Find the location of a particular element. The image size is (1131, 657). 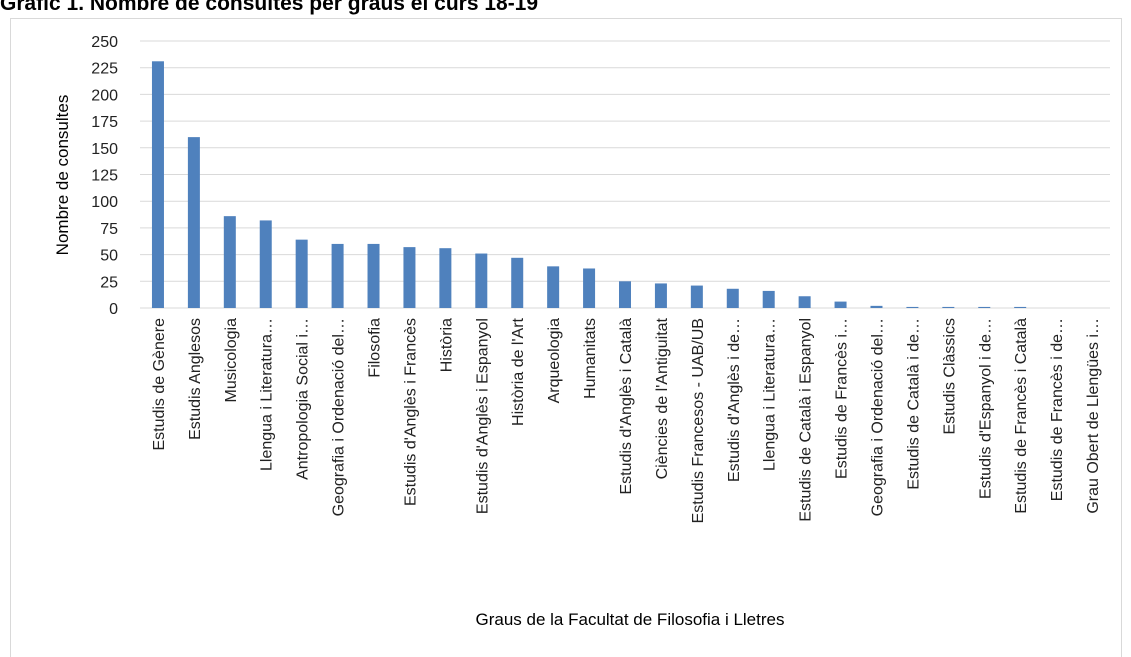

x-tick-label: Història is located at coordinates (446, 345).